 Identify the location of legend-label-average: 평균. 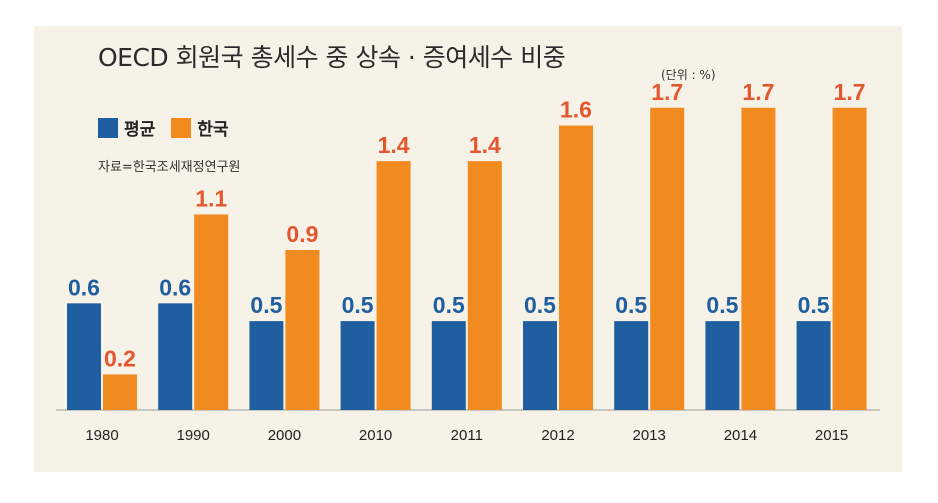
(140, 130).